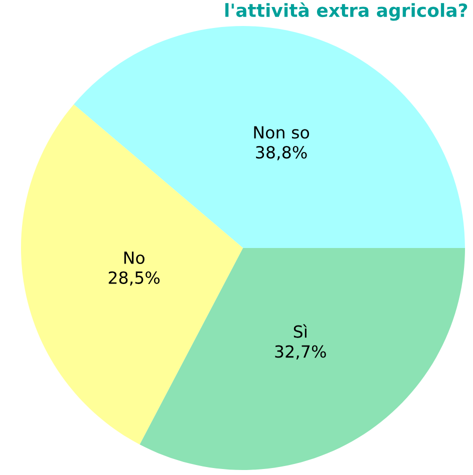 Image resolution: width=473 pixels, height=475 pixels. What do you see at coordinates (300, 331) in the screenshot?
I see `slice-label: Sì` at bounding box center [300, 331].